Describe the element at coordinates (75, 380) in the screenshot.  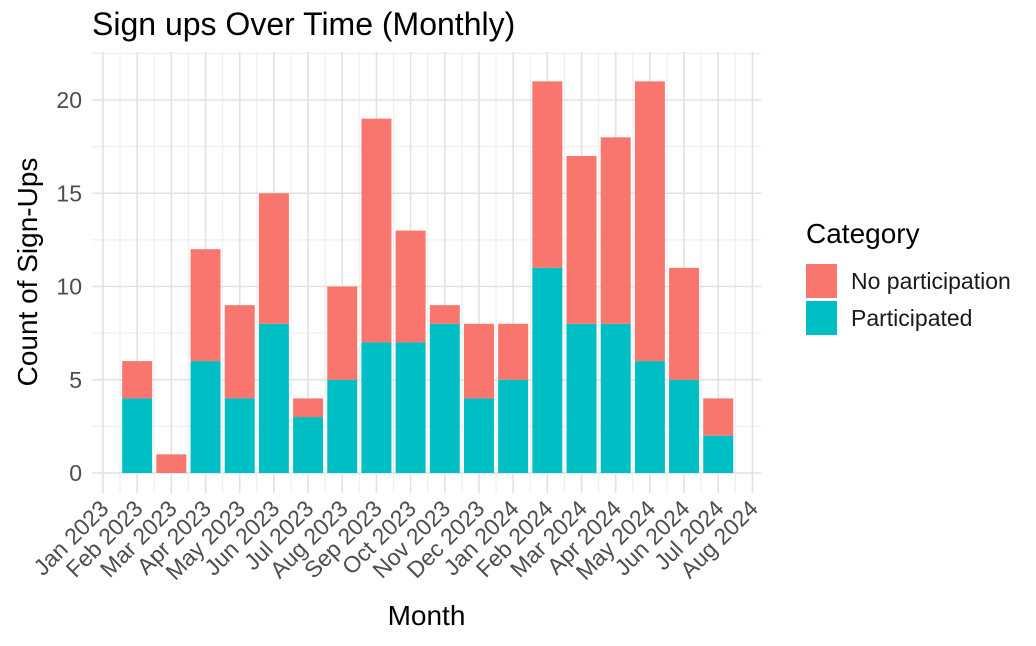
I see `y-tick-label: 5` at that location.